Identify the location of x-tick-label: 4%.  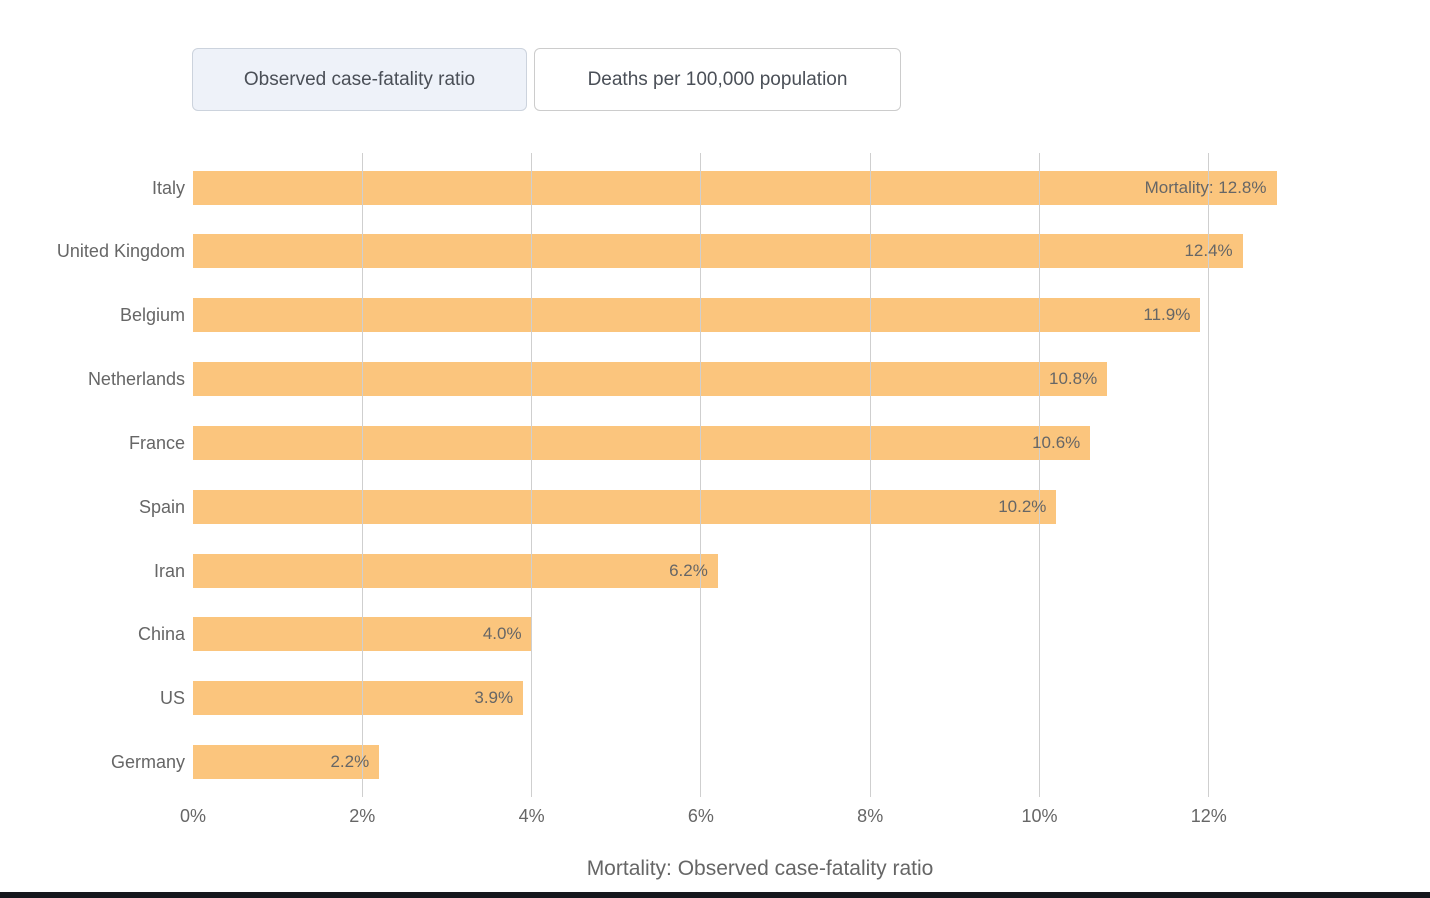
(531, 816).